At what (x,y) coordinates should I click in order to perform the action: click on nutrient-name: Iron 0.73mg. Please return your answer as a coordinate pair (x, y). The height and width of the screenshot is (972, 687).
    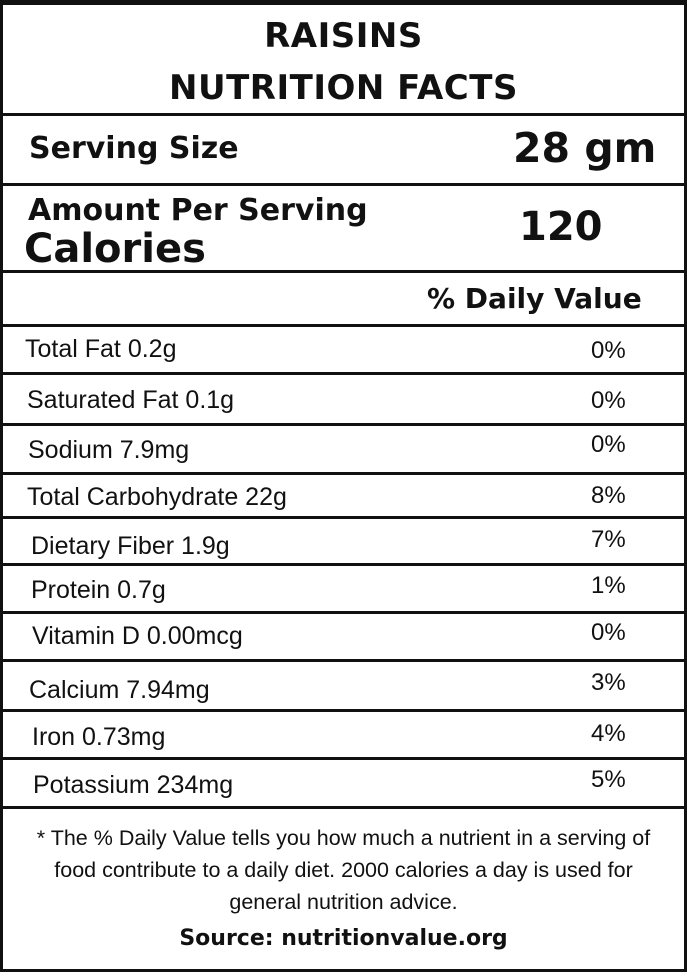
    Looking at the image, I should click on (99, 737).